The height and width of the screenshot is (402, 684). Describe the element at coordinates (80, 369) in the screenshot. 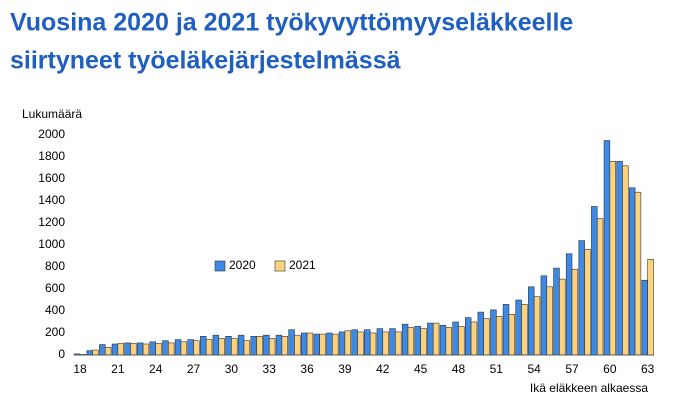

I see `x-tick-label: 18` at that location.